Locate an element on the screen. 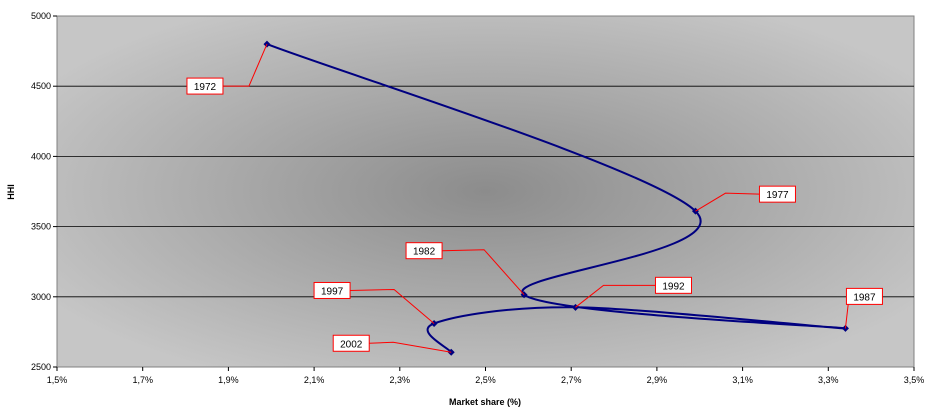 This screenshot has height=409, width=932. y-tick-label: 5000 is located at coordinates (41, 16).